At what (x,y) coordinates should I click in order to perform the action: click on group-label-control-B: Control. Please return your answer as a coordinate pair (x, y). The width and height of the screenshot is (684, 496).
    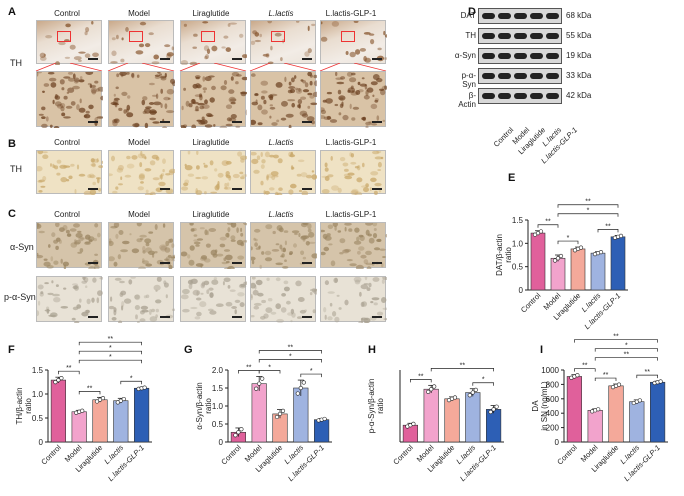
    Looking at the image, I should click on (67, 142).